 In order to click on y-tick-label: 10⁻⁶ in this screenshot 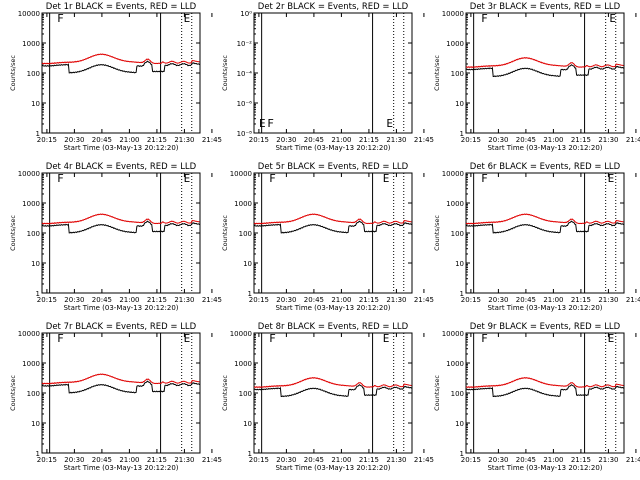, I will do `click(245, 104)`.